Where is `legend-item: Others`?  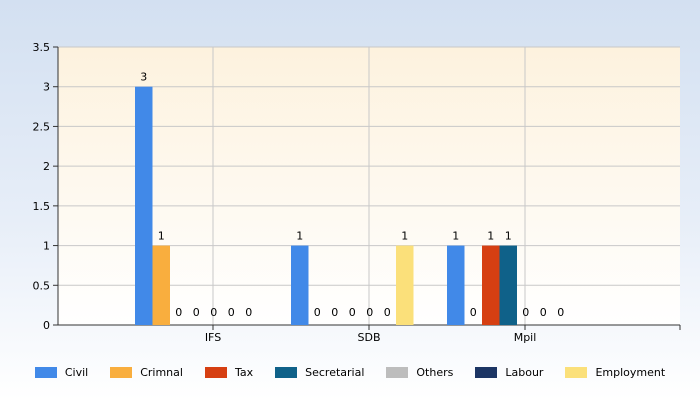 legend-item: Others is located at coordinates (419, 372).